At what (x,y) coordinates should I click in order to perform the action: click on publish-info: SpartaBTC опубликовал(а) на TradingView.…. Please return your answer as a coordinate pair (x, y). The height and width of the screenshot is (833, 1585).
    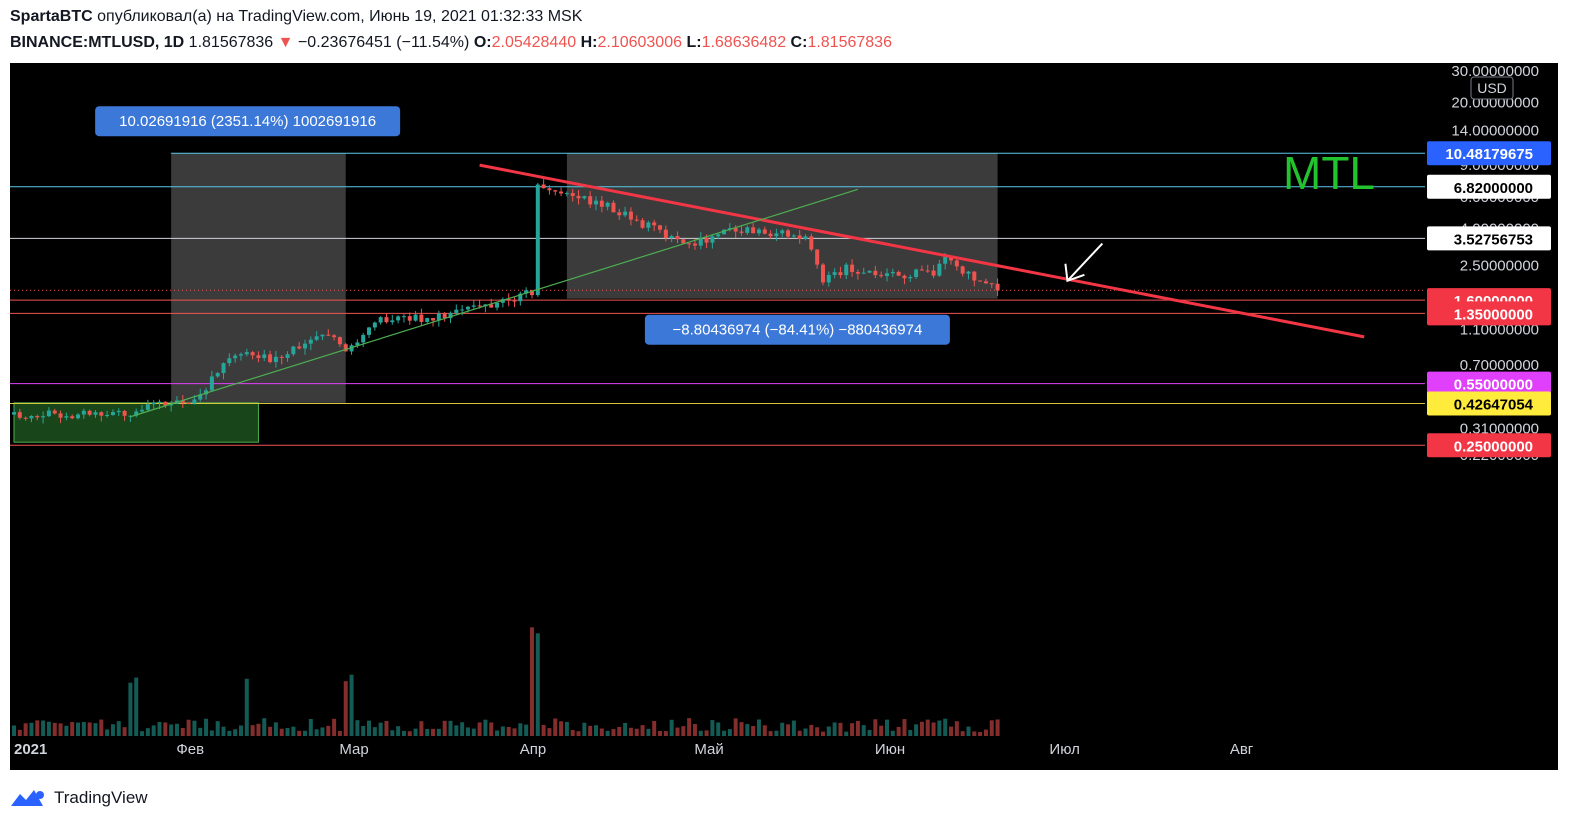
    Looking at the image, I should click on (296, 17).